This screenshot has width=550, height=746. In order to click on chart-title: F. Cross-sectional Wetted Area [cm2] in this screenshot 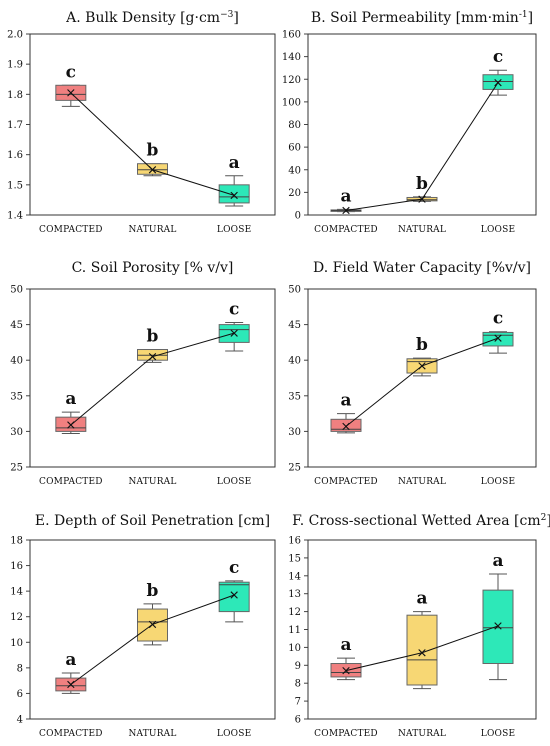, I will do `click(421, 521)`.